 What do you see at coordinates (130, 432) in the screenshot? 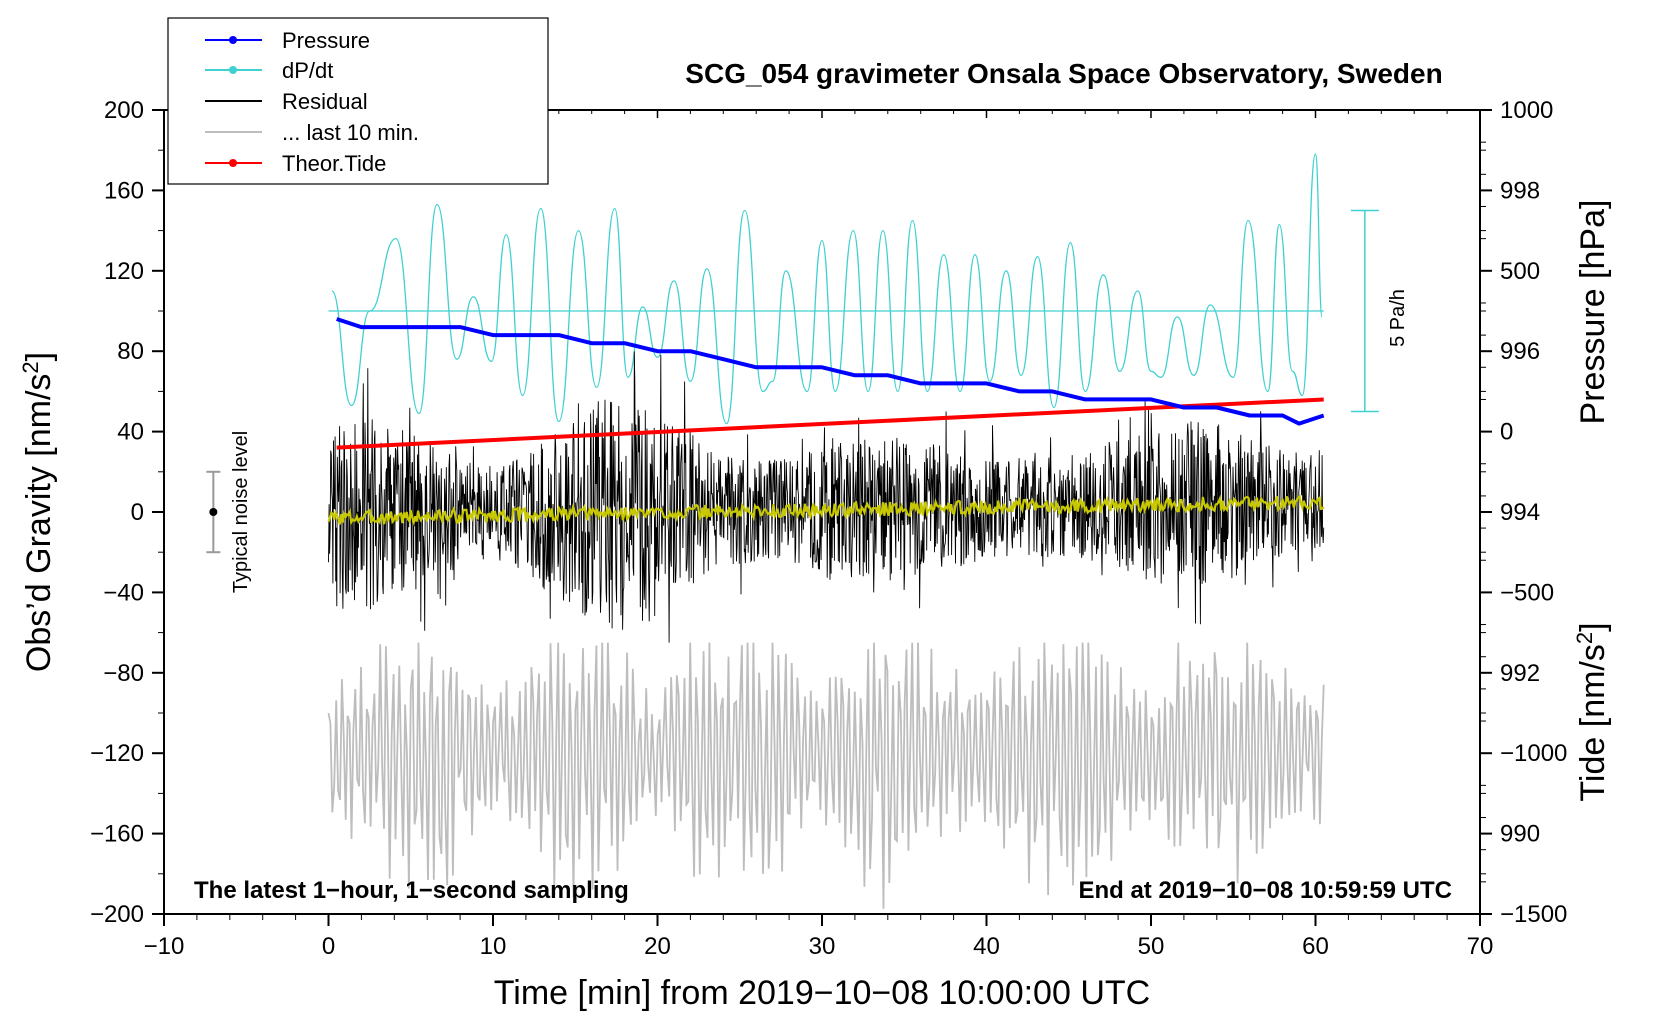
I see `y-tick-label: 40` at bounding box center [130, 432].